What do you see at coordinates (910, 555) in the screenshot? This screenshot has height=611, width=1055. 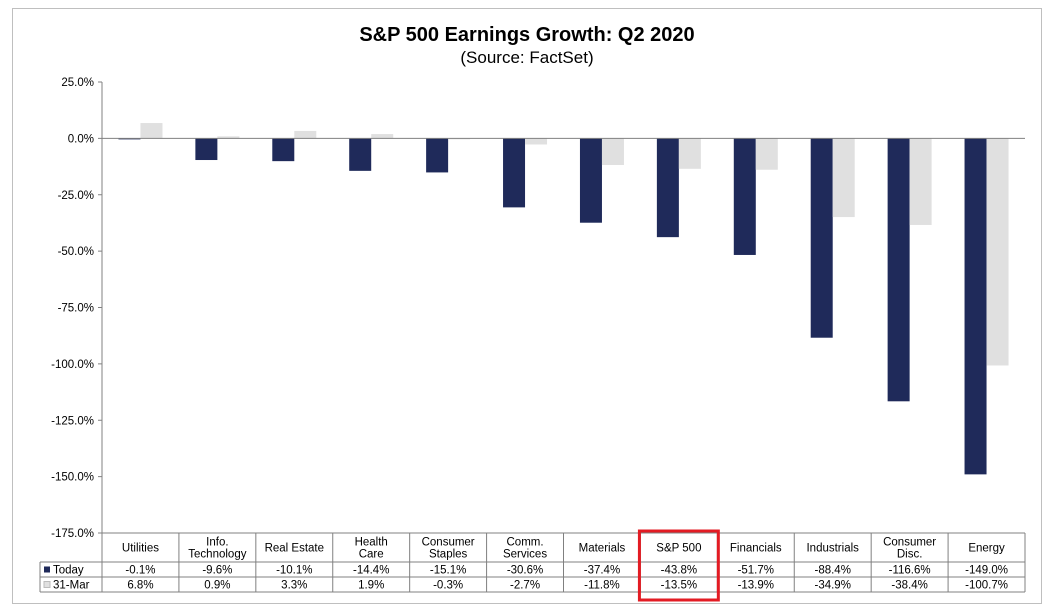 I see `category-label: Disc.` at bounding box center [910, 555].